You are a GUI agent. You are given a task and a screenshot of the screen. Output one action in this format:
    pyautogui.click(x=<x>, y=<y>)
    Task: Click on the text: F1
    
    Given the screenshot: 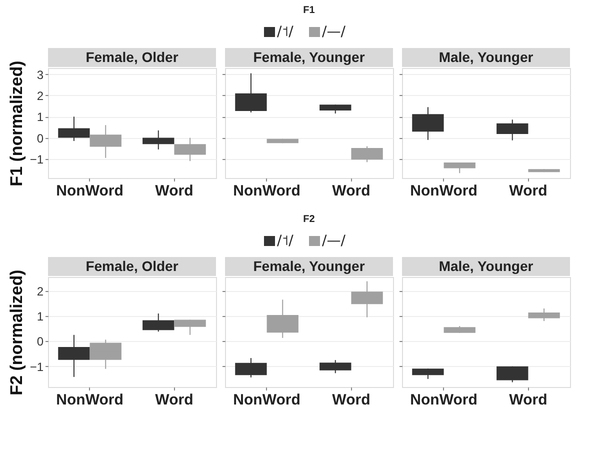 What is the action you would take?
    pyautogui.click(x=309, y=10)
    